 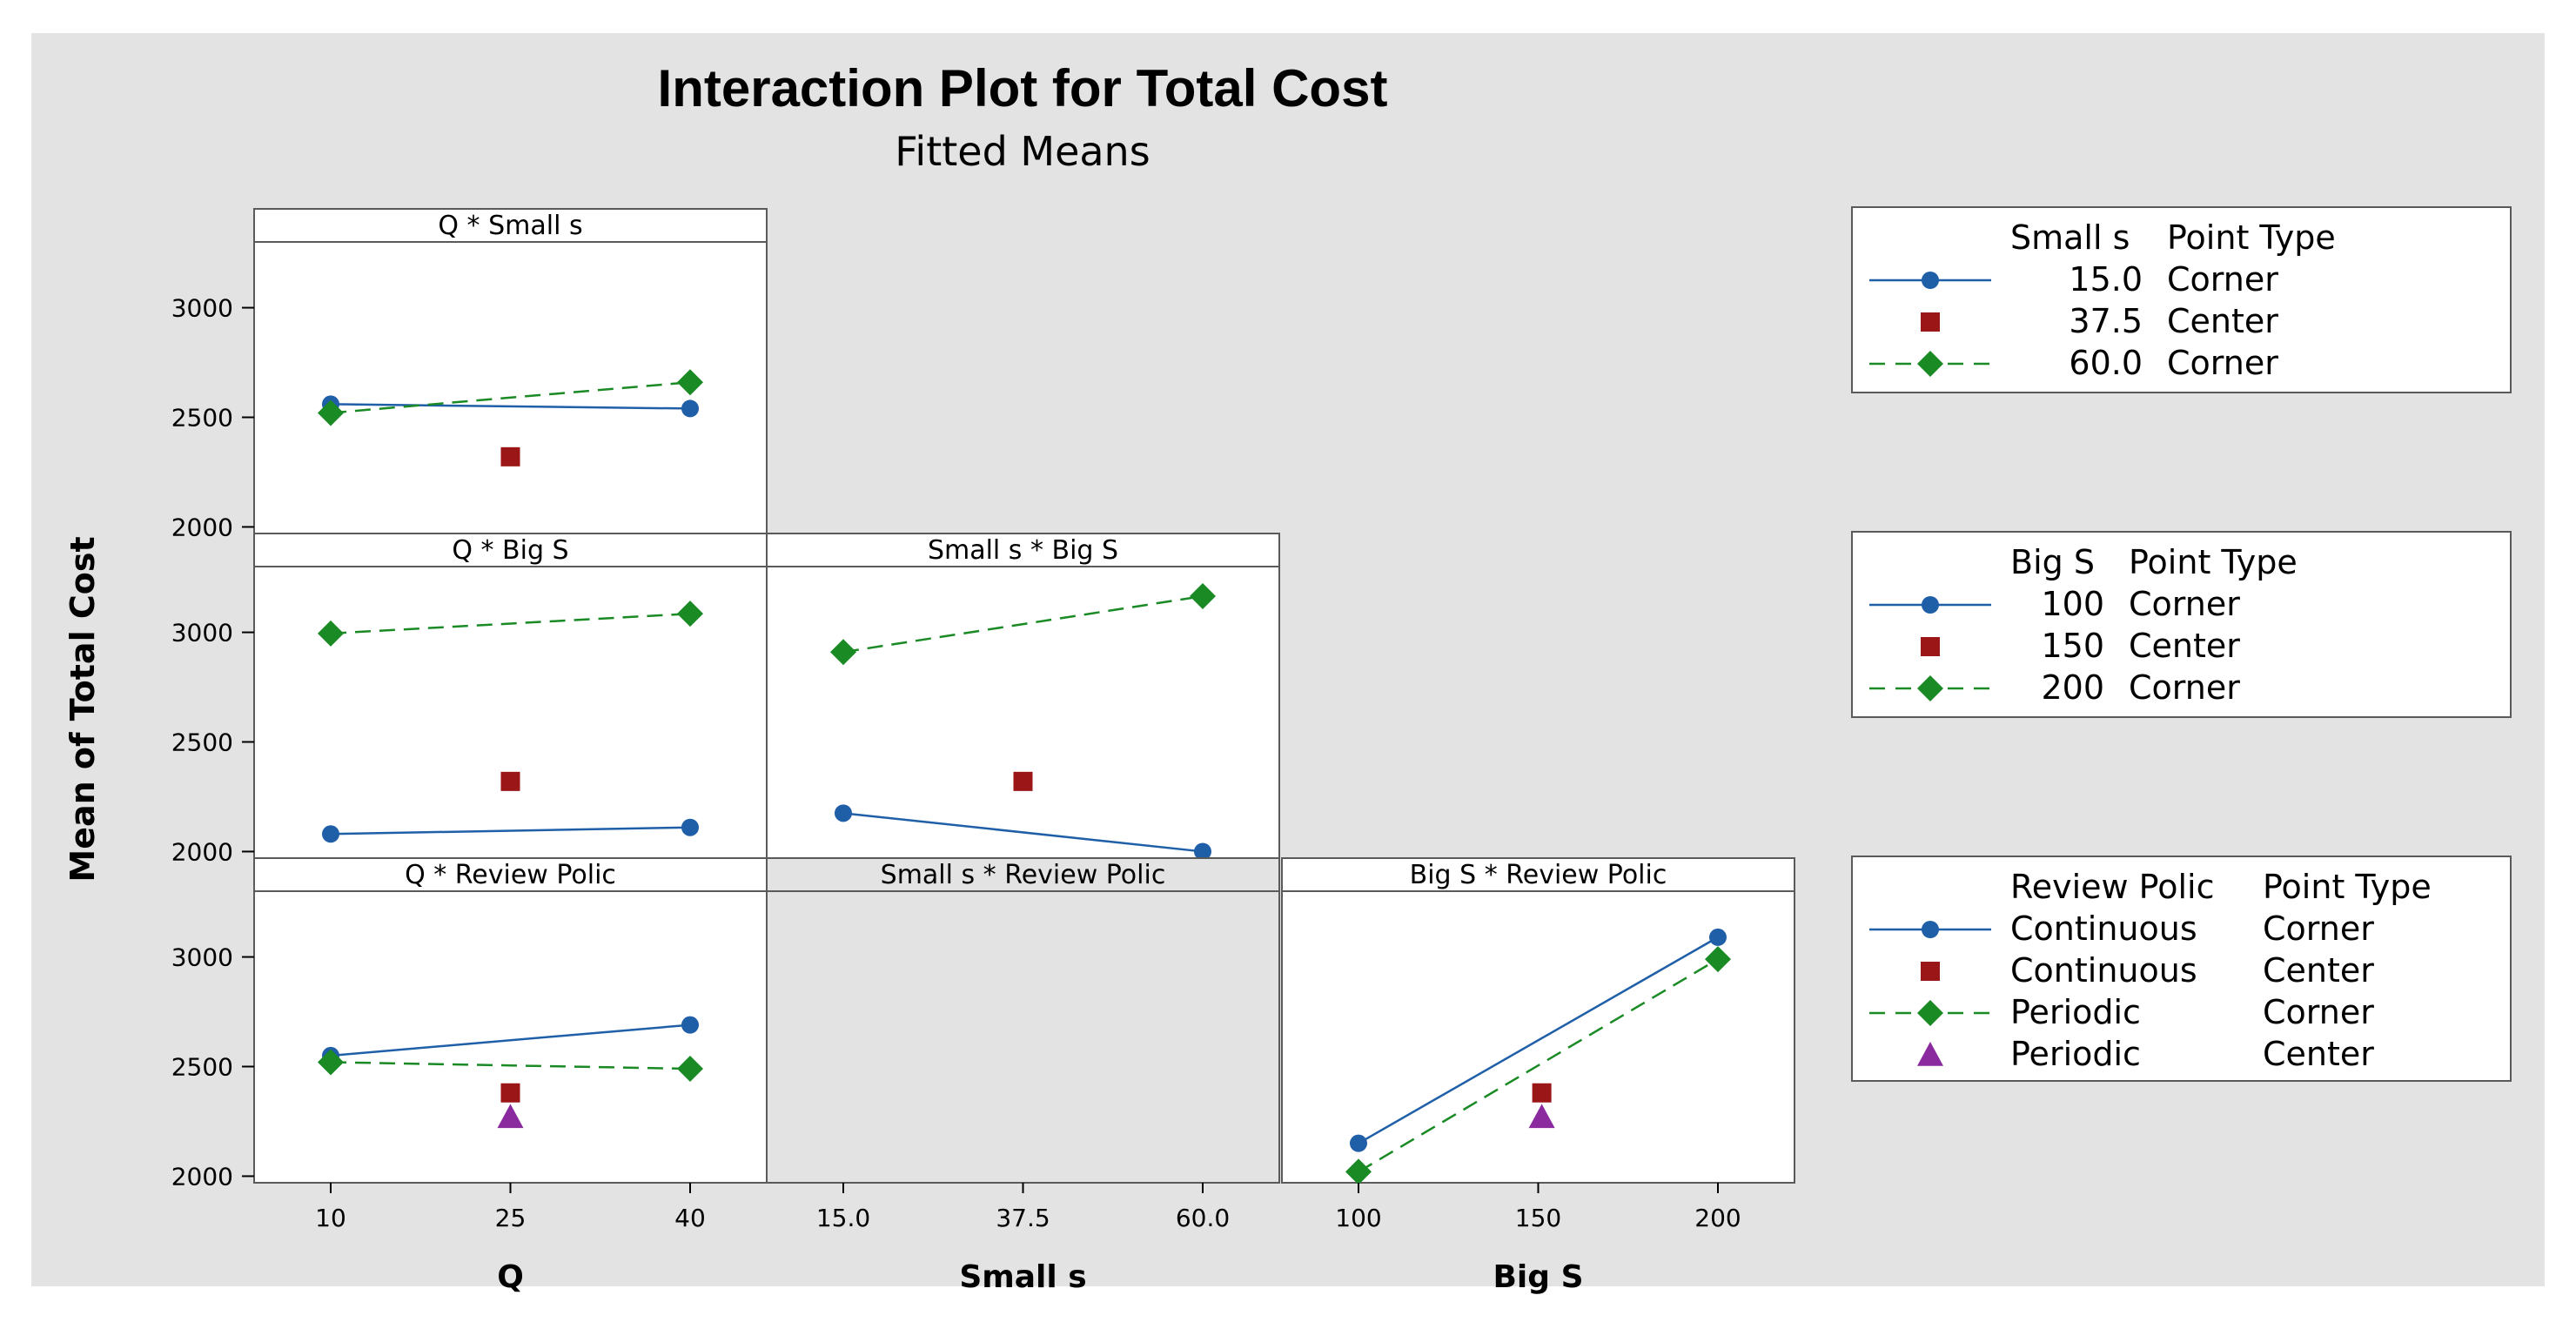 I want to click on legend-header-factor: Big S, so click(x=2052, y=562).